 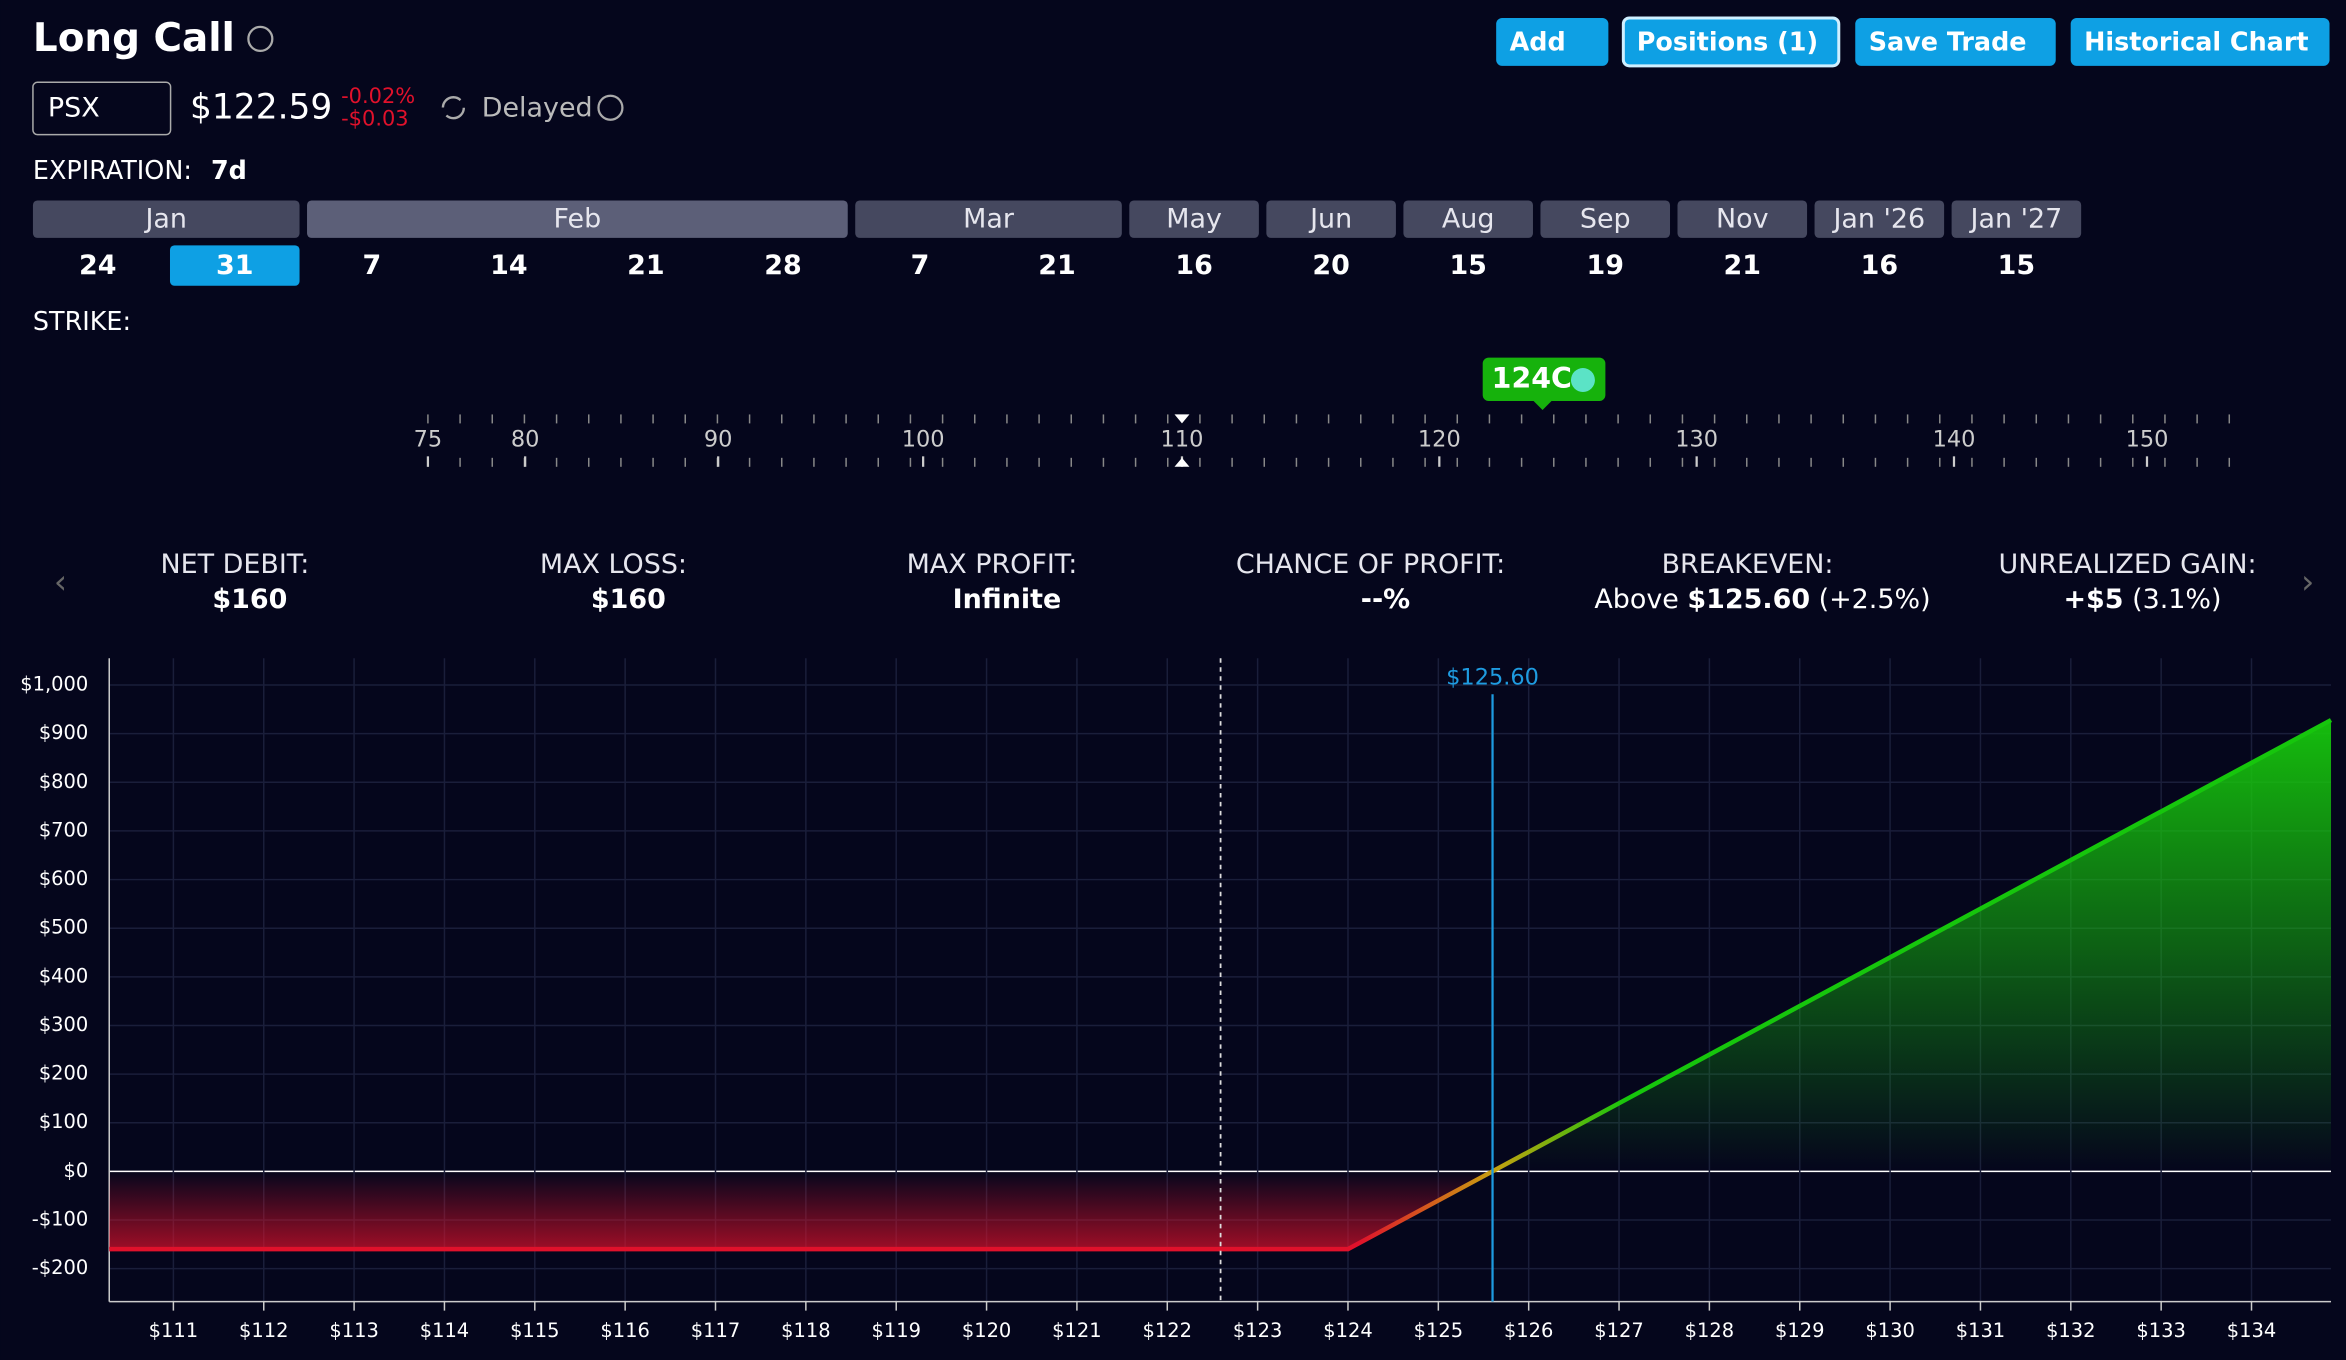 What do you see at coordinates (1878, 218) in the screenshot?
I see `month-label: Jan '26` at bounding box center [1878, 218].